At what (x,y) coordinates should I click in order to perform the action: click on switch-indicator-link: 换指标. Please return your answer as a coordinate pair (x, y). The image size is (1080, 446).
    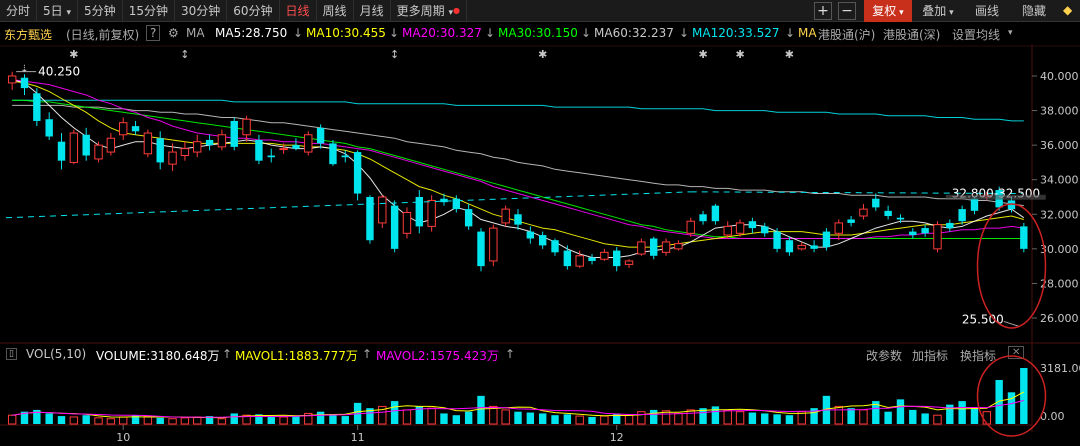
    Looking at the image, I should click on (978, 356).